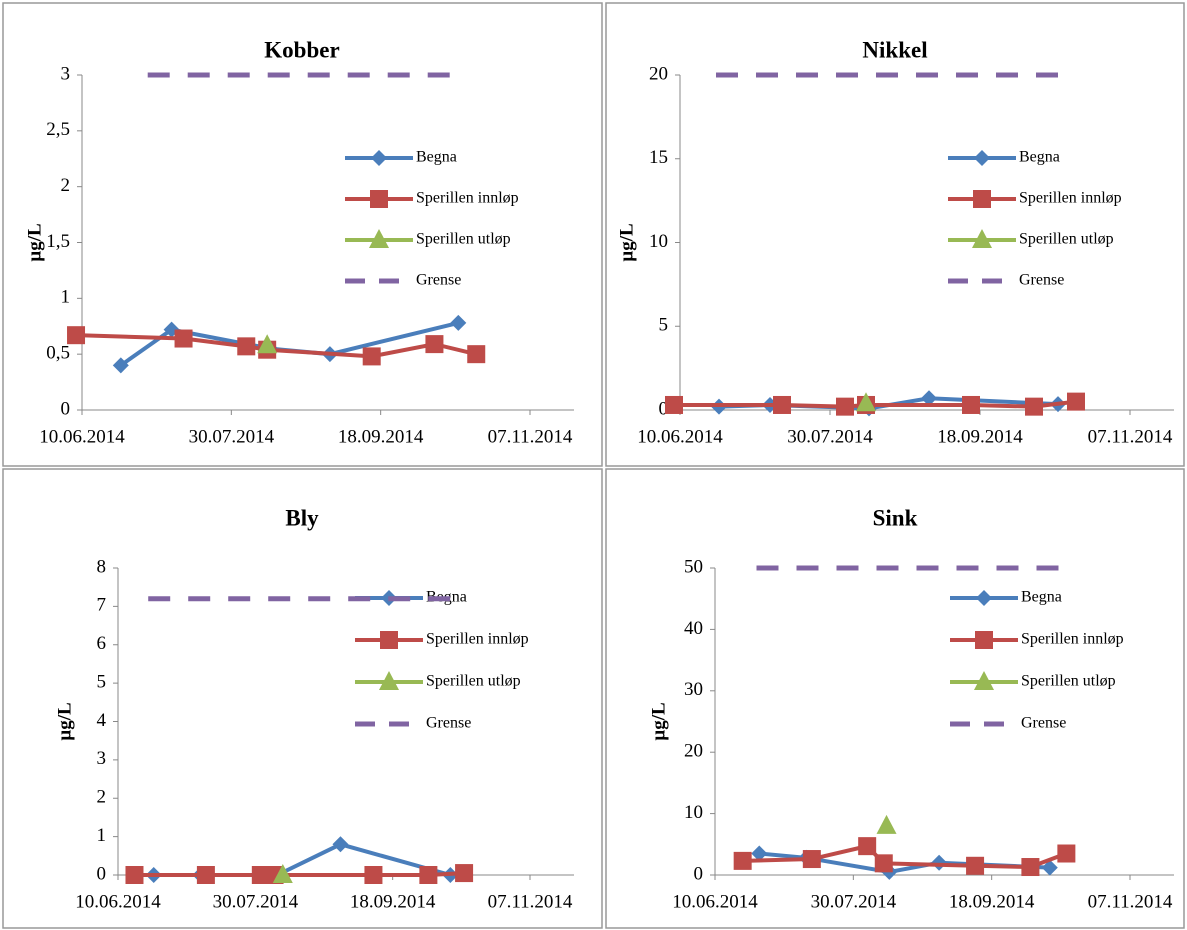  Describe the element at coordinates (102, 643) in the screenshot. I see `y-tick-label: 6` at that location.